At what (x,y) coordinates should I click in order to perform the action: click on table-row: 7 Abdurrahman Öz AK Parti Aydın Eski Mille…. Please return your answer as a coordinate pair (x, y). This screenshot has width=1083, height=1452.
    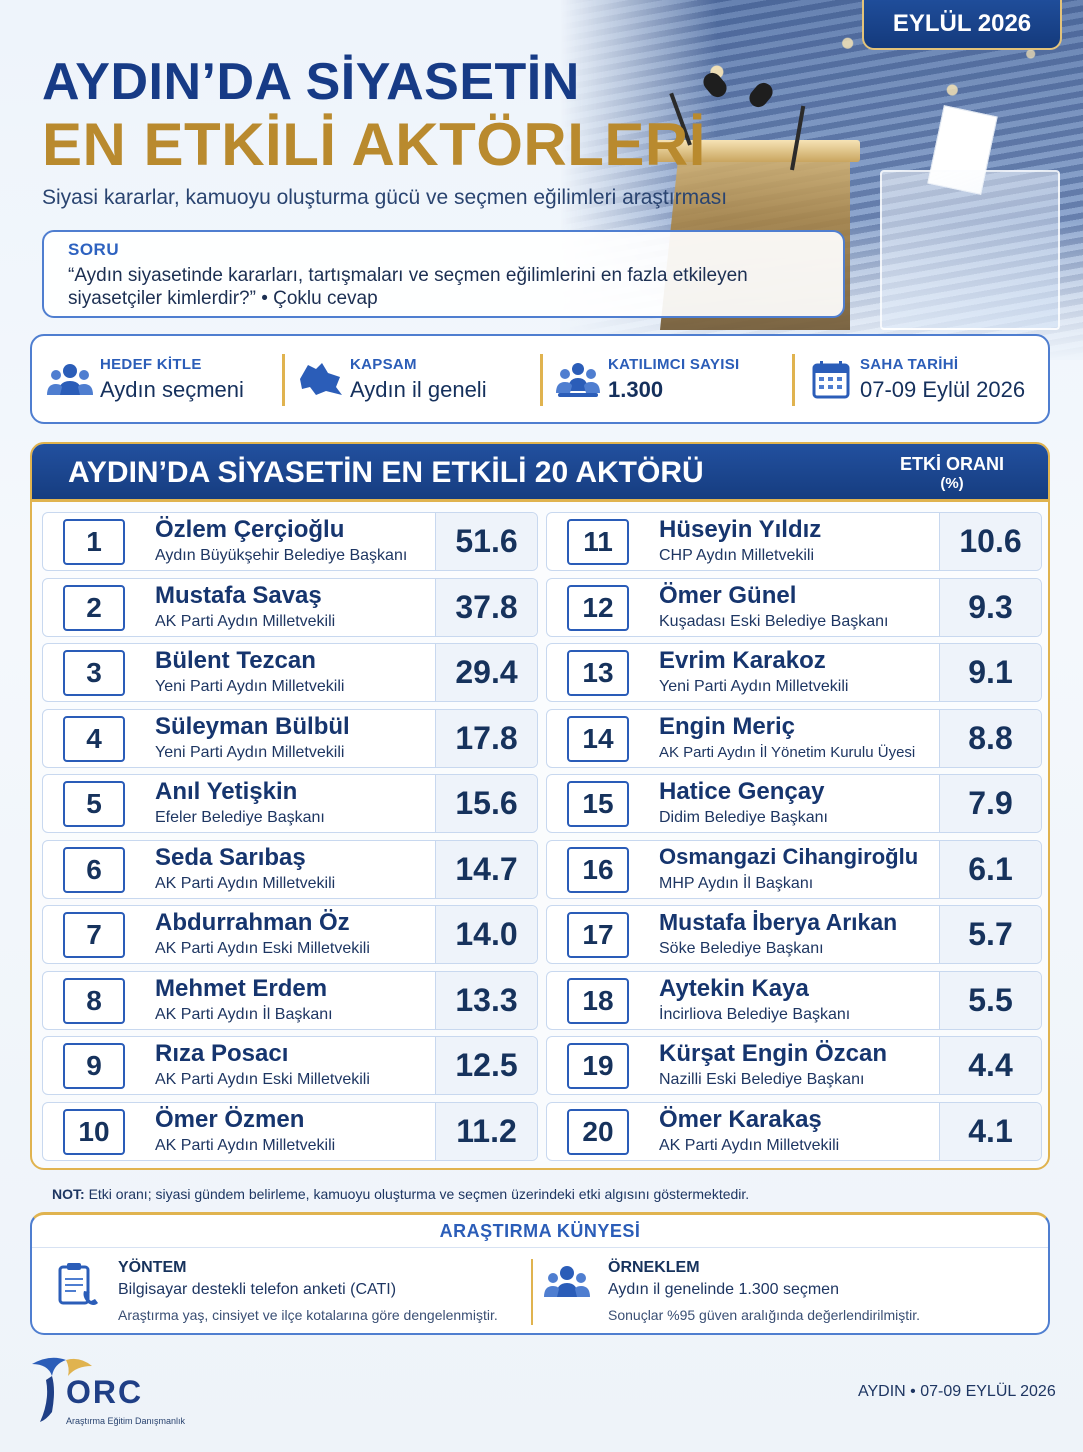
    Looking at the image, I should click on (290, 934).